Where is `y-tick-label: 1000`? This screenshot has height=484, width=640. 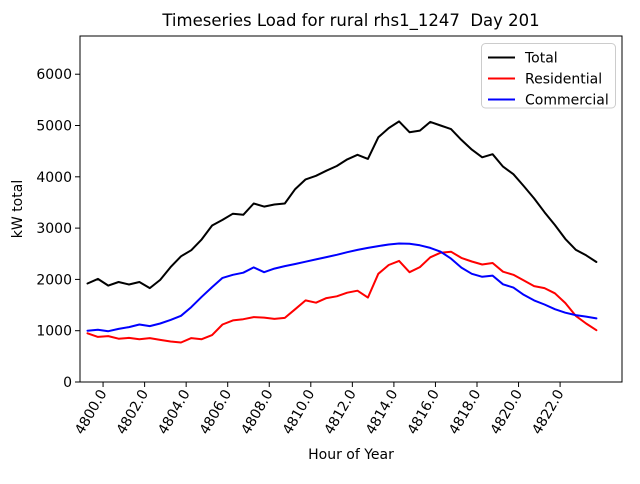
y-tick-label: 1000 is located at coordinates (54, 332).